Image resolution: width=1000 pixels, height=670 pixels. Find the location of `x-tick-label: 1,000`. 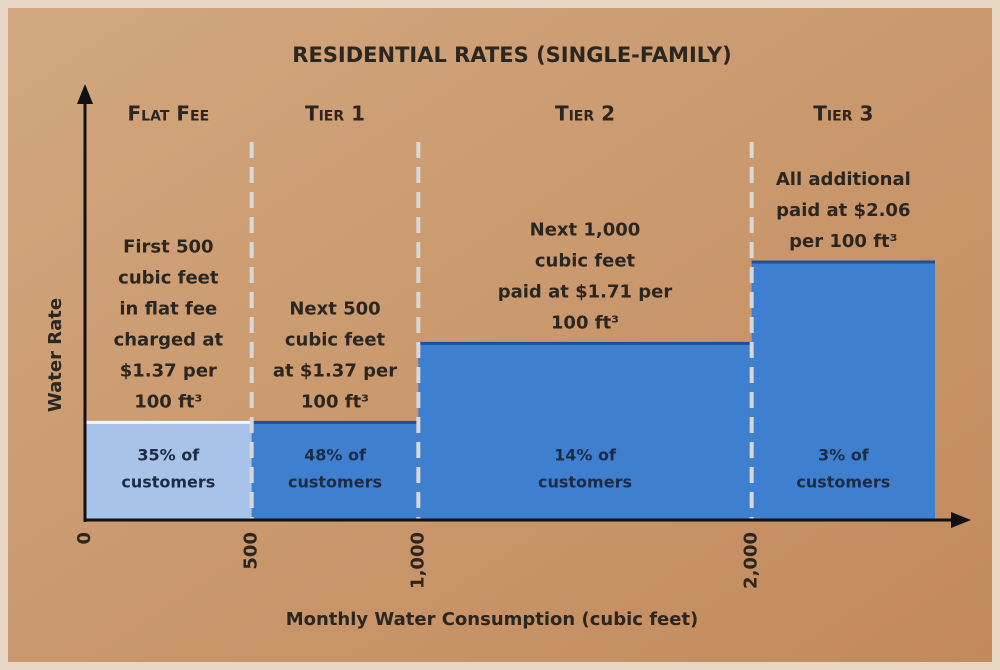

x-tick-label: 1,000 is located at coordinates (417, 560).